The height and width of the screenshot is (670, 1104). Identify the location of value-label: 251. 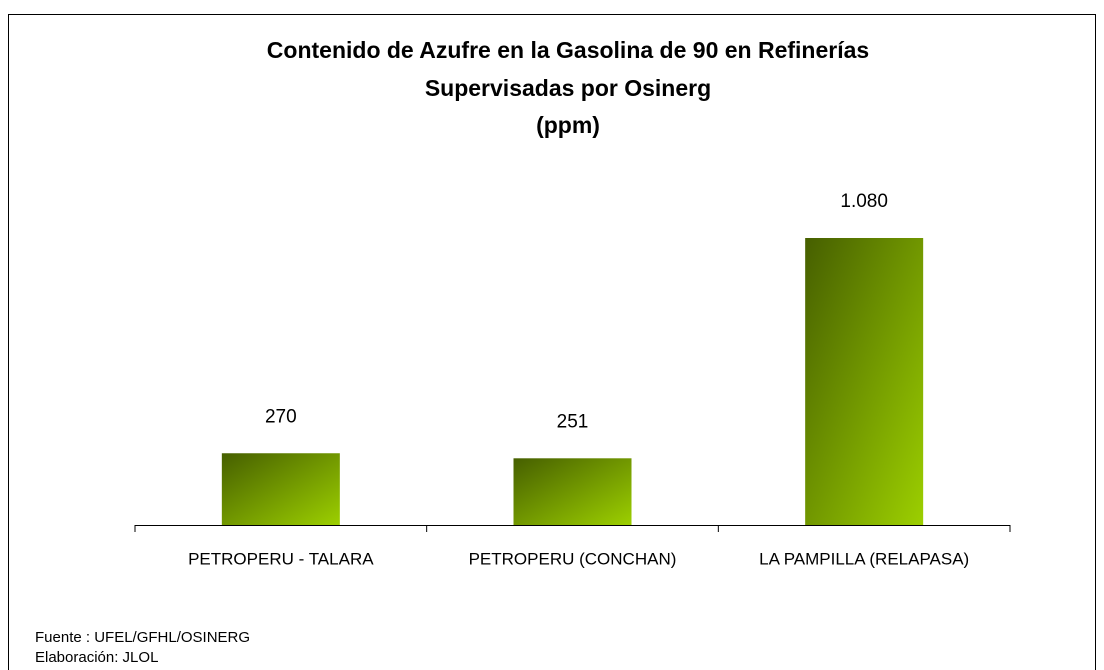
(573, 421).